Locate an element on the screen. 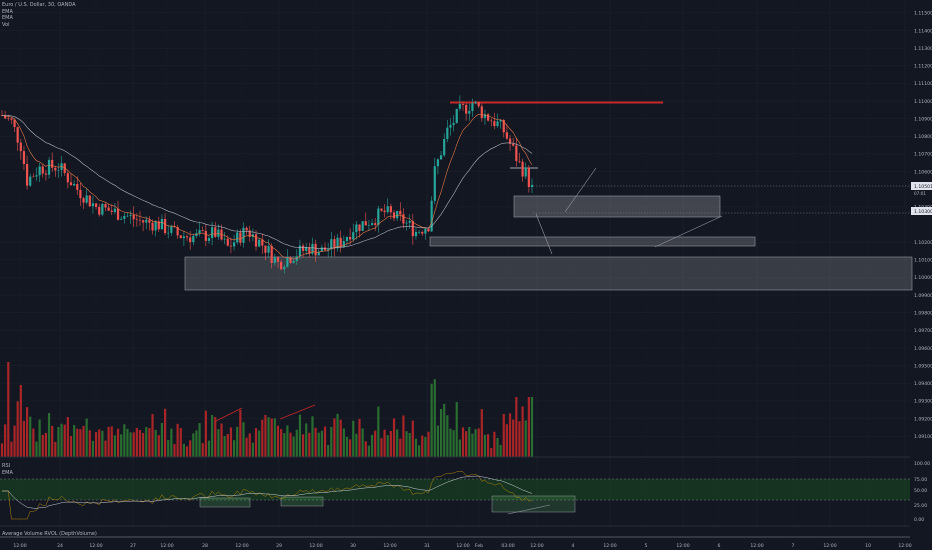 The image size is (932, 550). time-tick-label: 10 is located at coordinates (868, 546).